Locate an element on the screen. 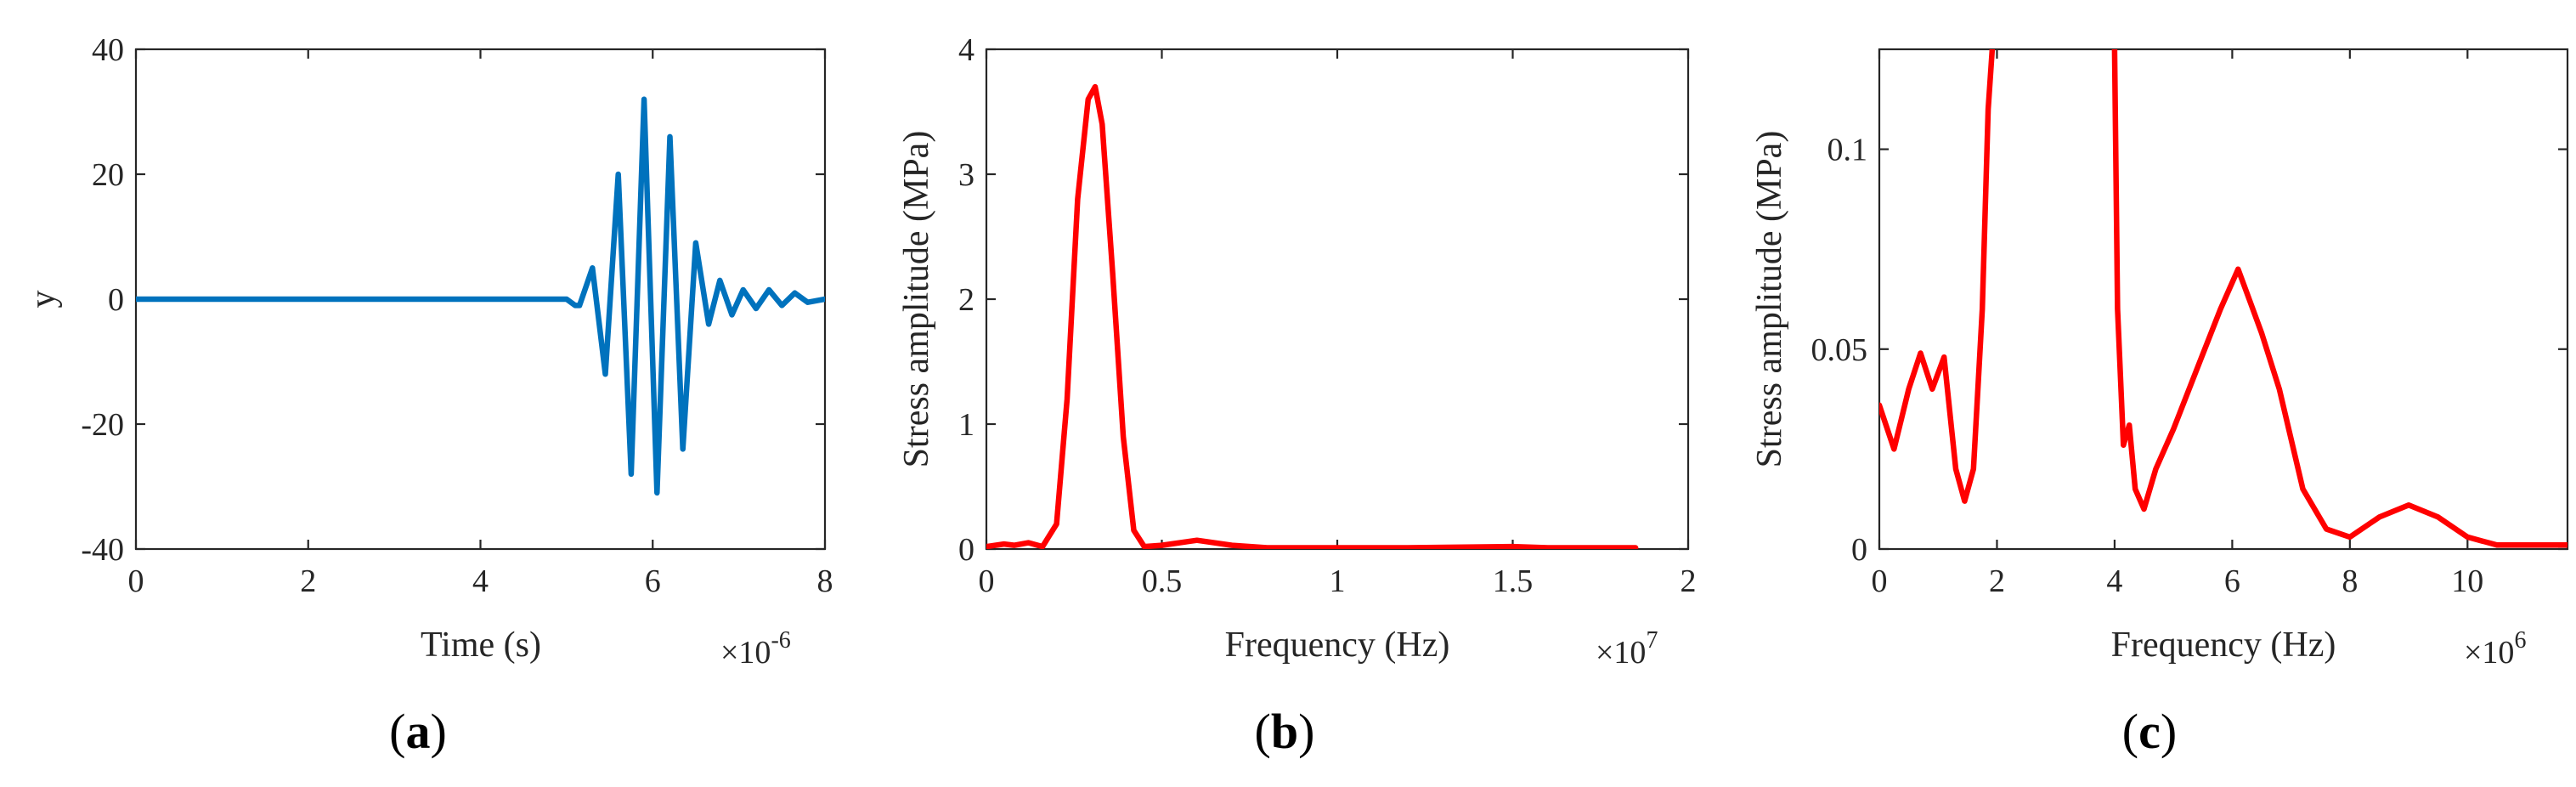 The width and height of the screenshot is (2576, 787). y-tick-label: -40 is located at coordinates (102, 550).